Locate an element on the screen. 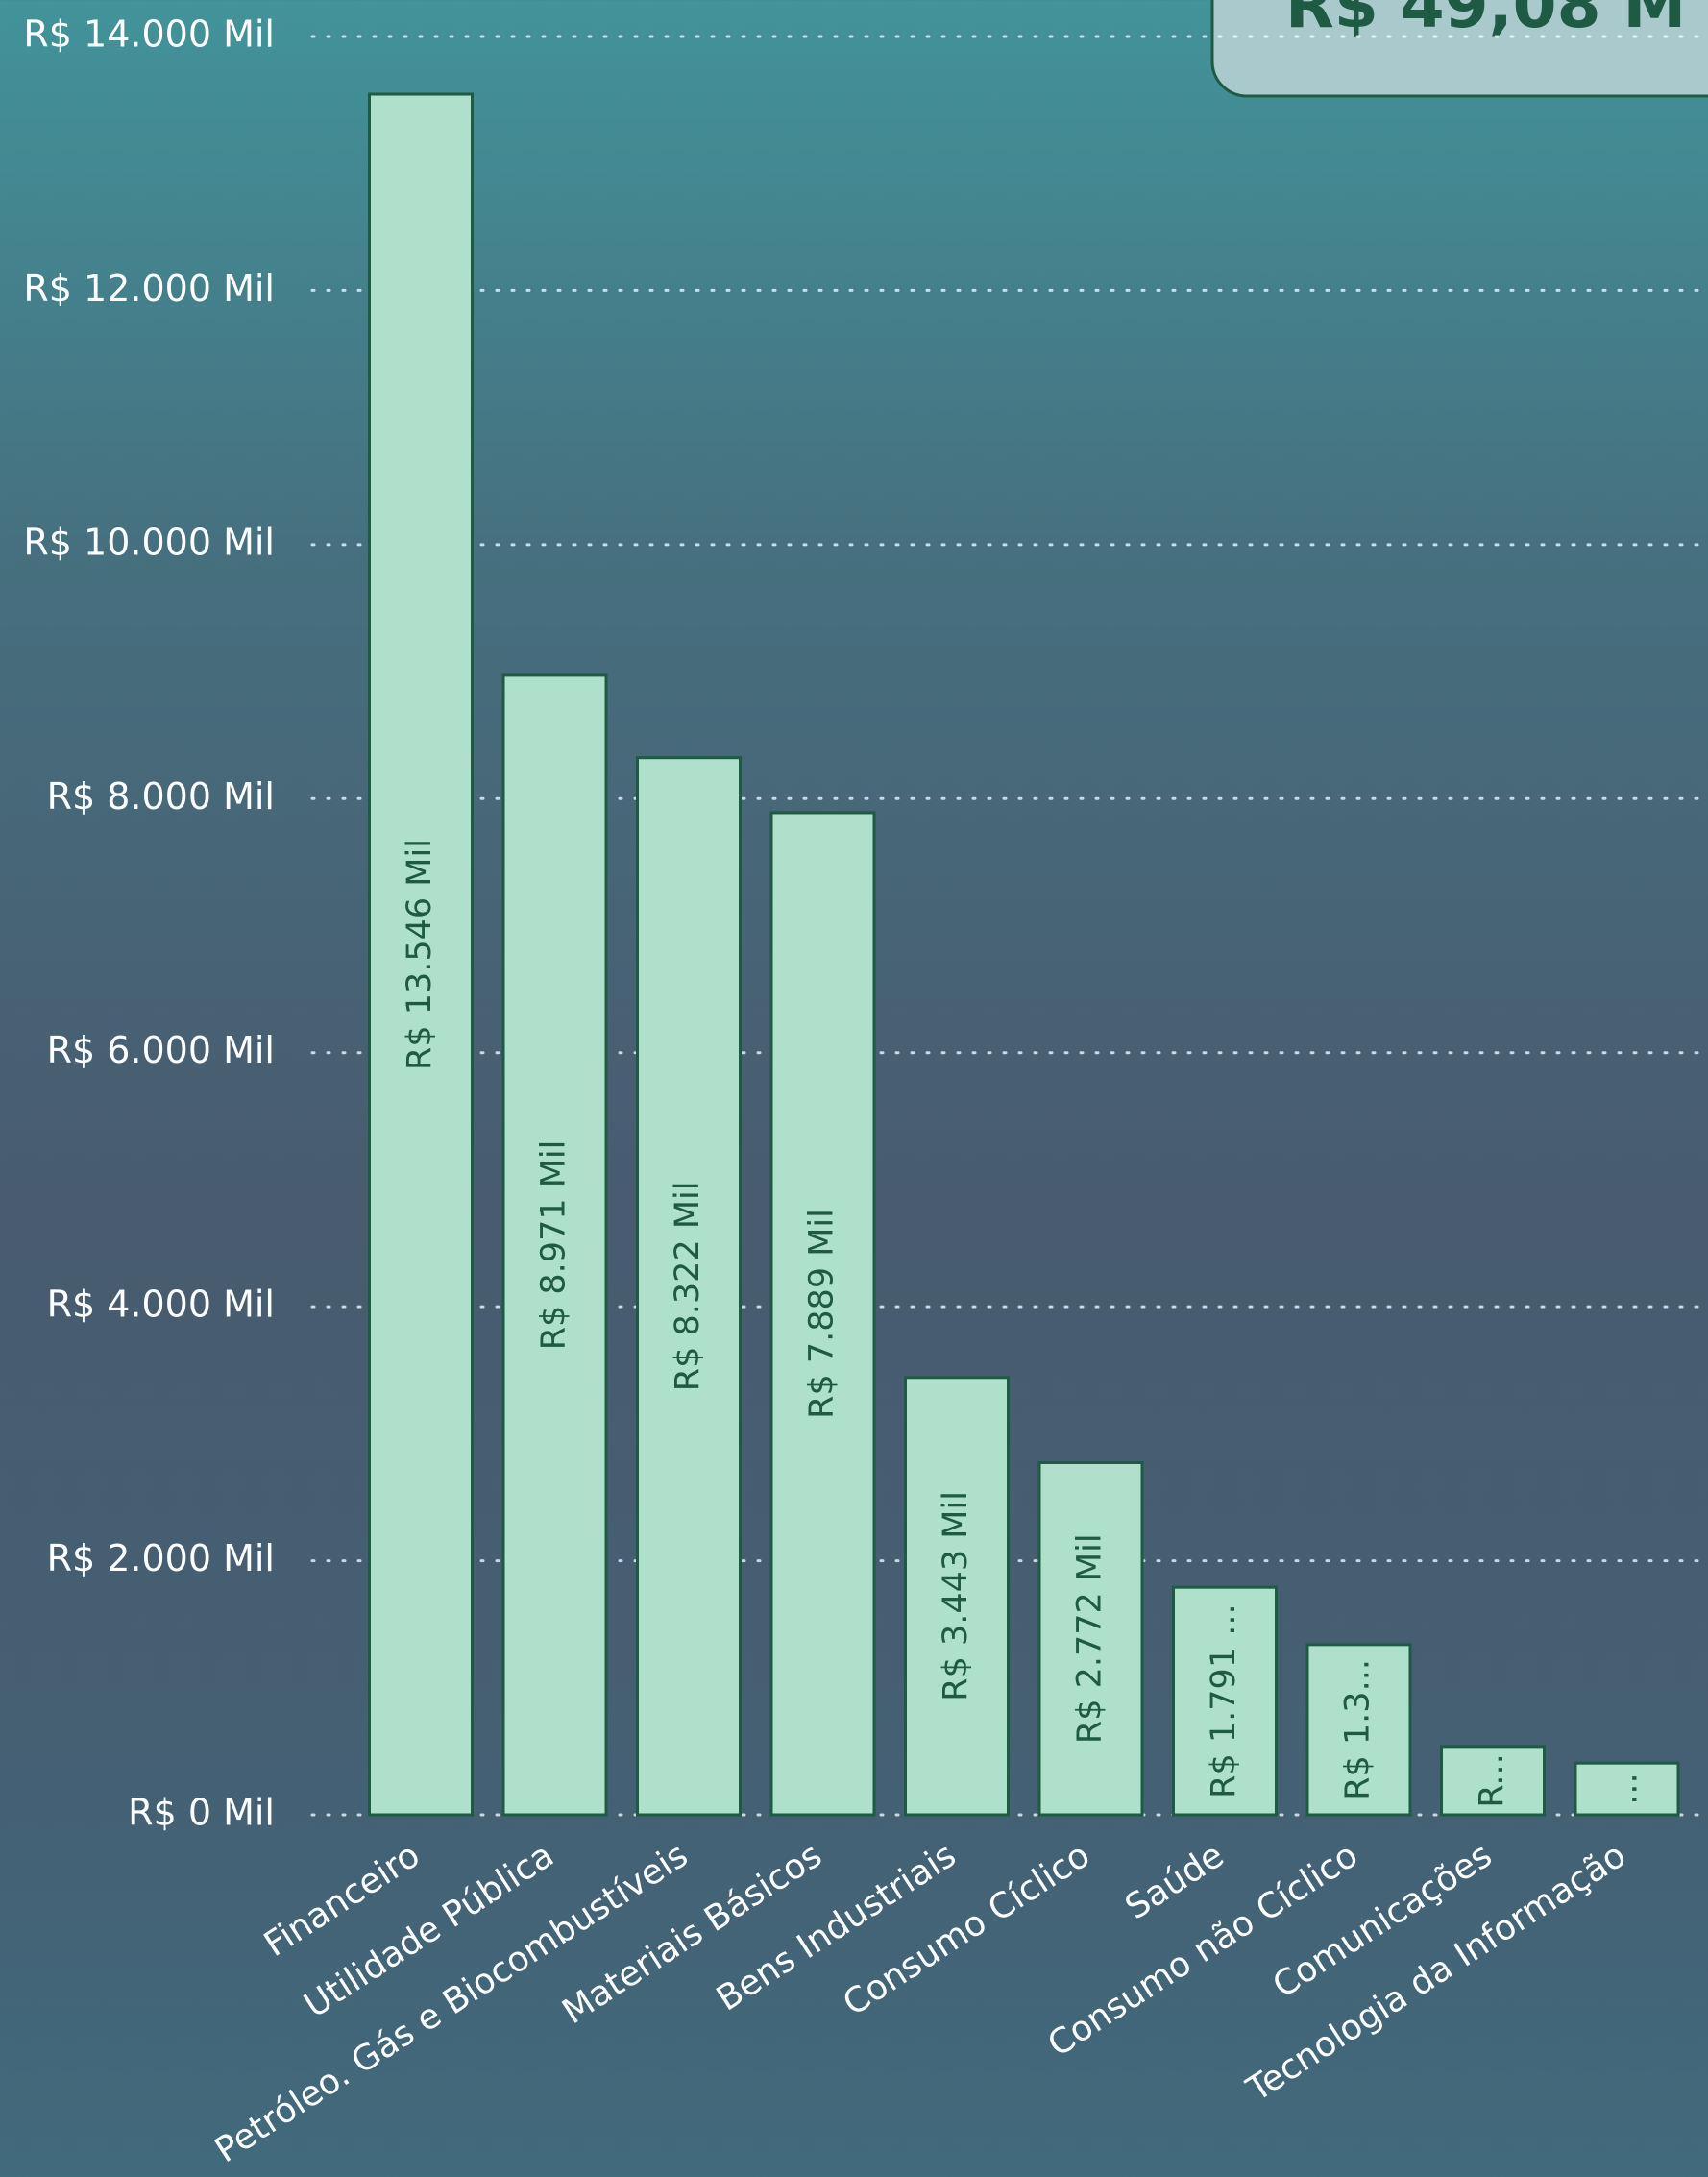  value-label: R$ 7.889 Mil is located at coordinates (822, 1314).